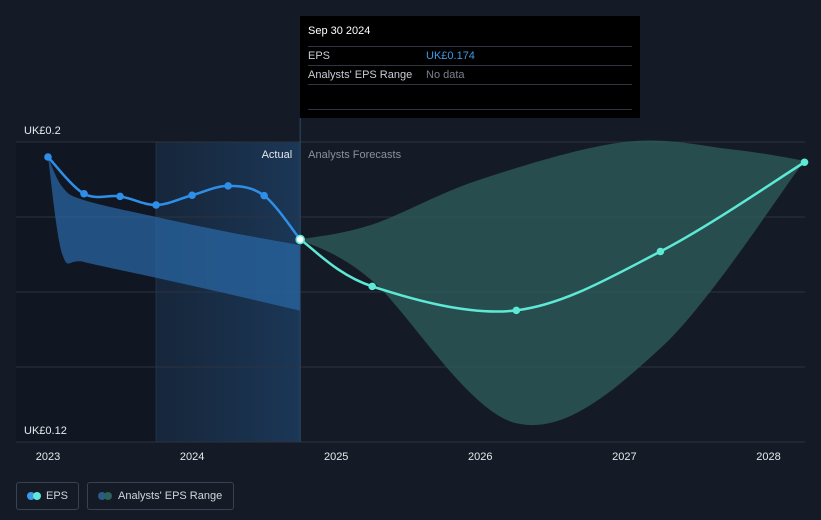  What do you see at coordinates (360, 75) in the screenshot?
I see `tooltip-range-label: Analysts' EPS Range` at bounding box center [360, 75].